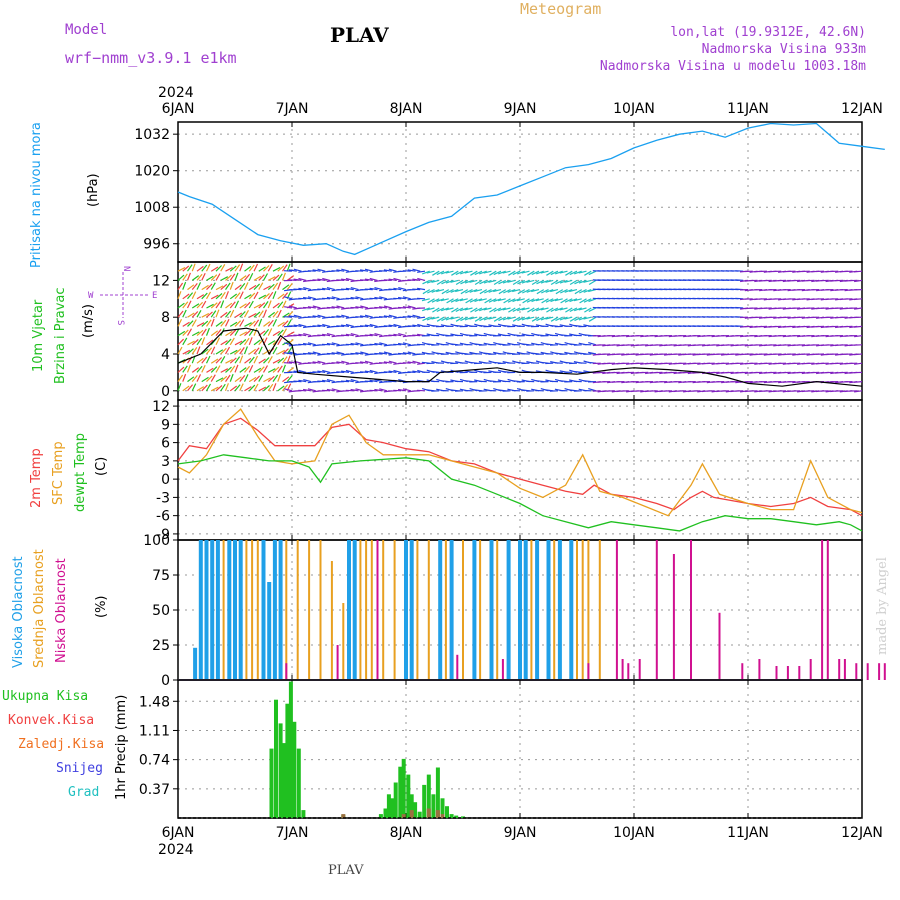  Describe the element at coordinates (501, 749) in the screenshot. I see `precip-panel: 0.37 0.74 1.11 1.48` at that location.